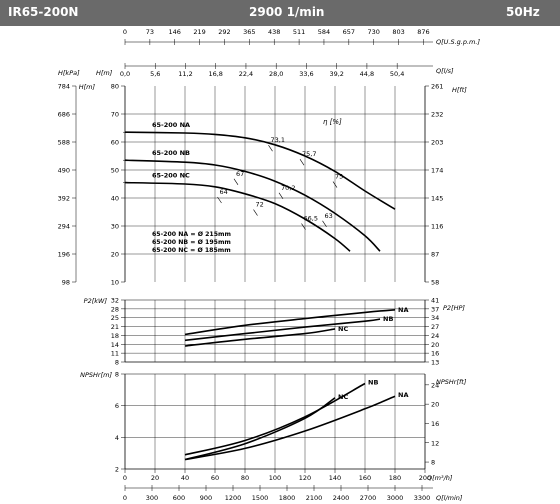 The width and height of the screenshot is (560, 504). Describe the element at coordinates (260, 170) in the screenshot. I see `head-curve-65-200-na` at that location.